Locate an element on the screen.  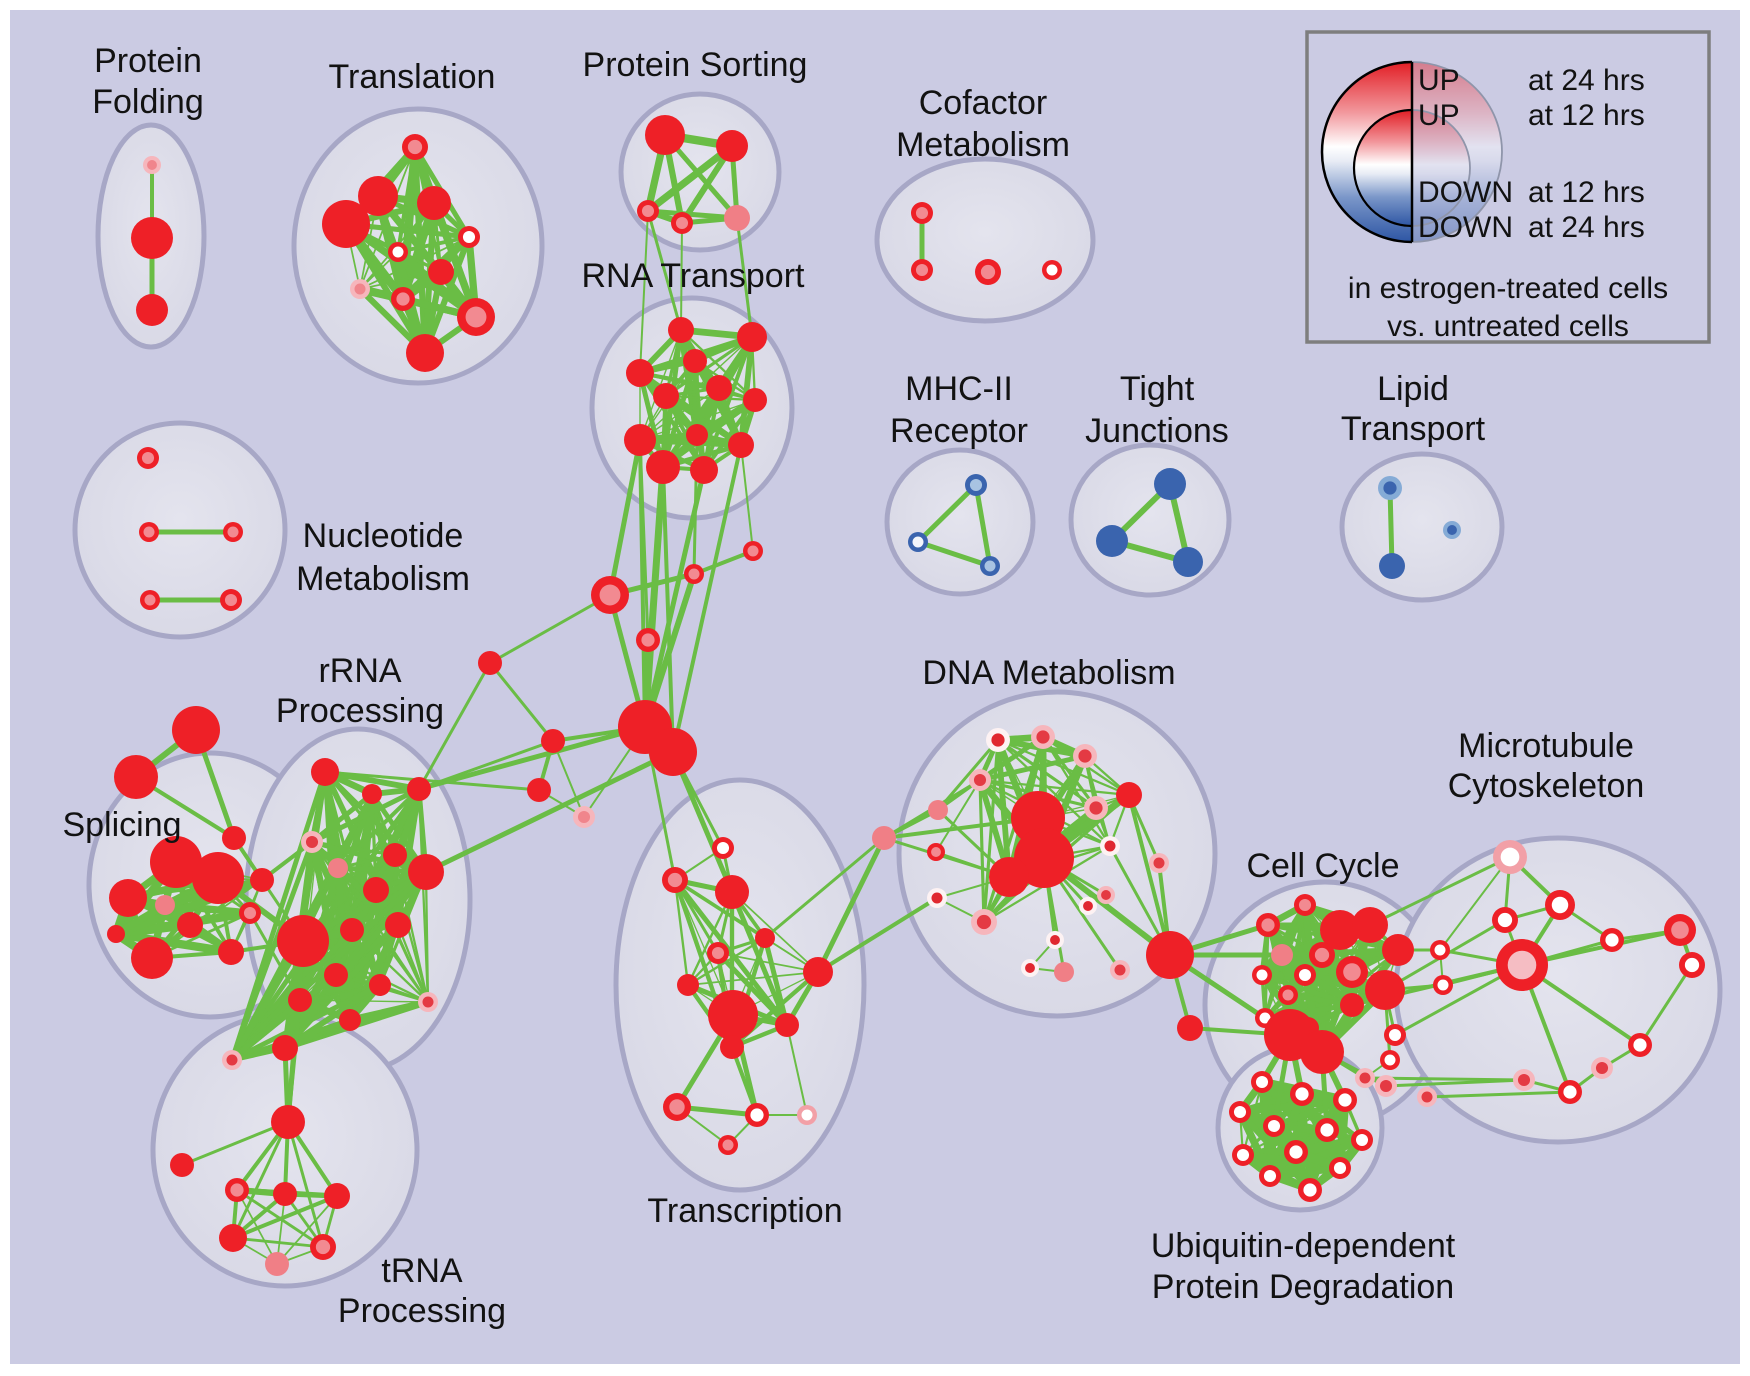
cluster-label-tx: Transcription is located at coordinates (744, 1211).